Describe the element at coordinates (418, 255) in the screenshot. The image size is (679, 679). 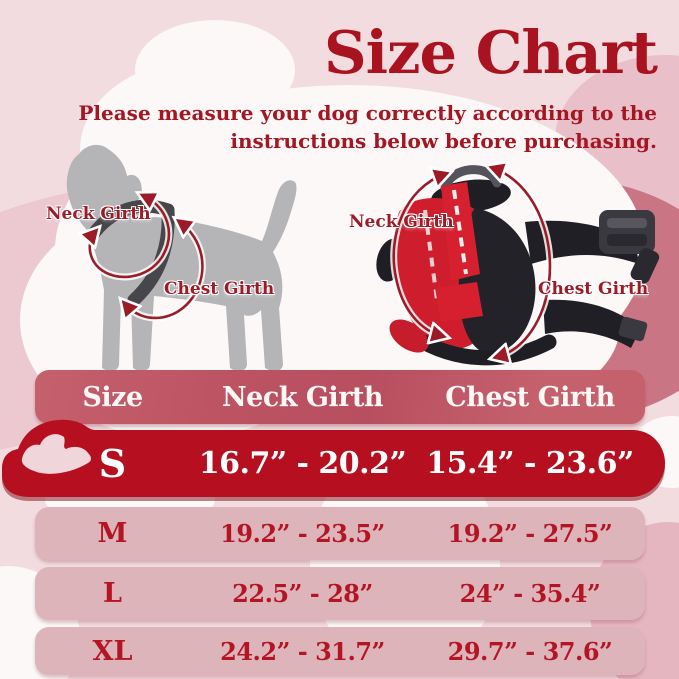
I see `neck-girth-arrow` at that location.